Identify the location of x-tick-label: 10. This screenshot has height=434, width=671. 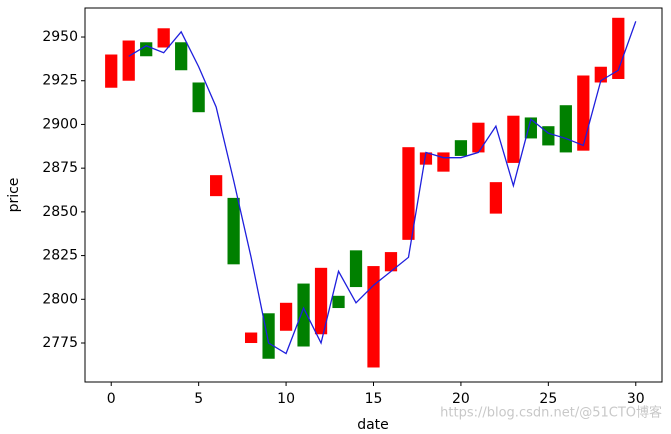
(286, 399).